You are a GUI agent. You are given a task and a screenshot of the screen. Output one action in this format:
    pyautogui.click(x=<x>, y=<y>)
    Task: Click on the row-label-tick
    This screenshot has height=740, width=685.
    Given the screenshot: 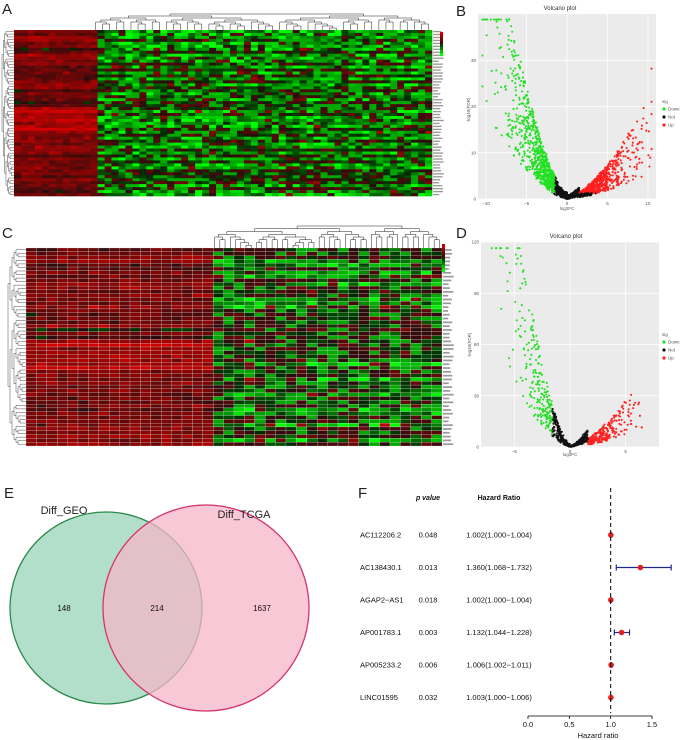 What is the action you would take?
    pyautogui.click(x=437, y=43)
    